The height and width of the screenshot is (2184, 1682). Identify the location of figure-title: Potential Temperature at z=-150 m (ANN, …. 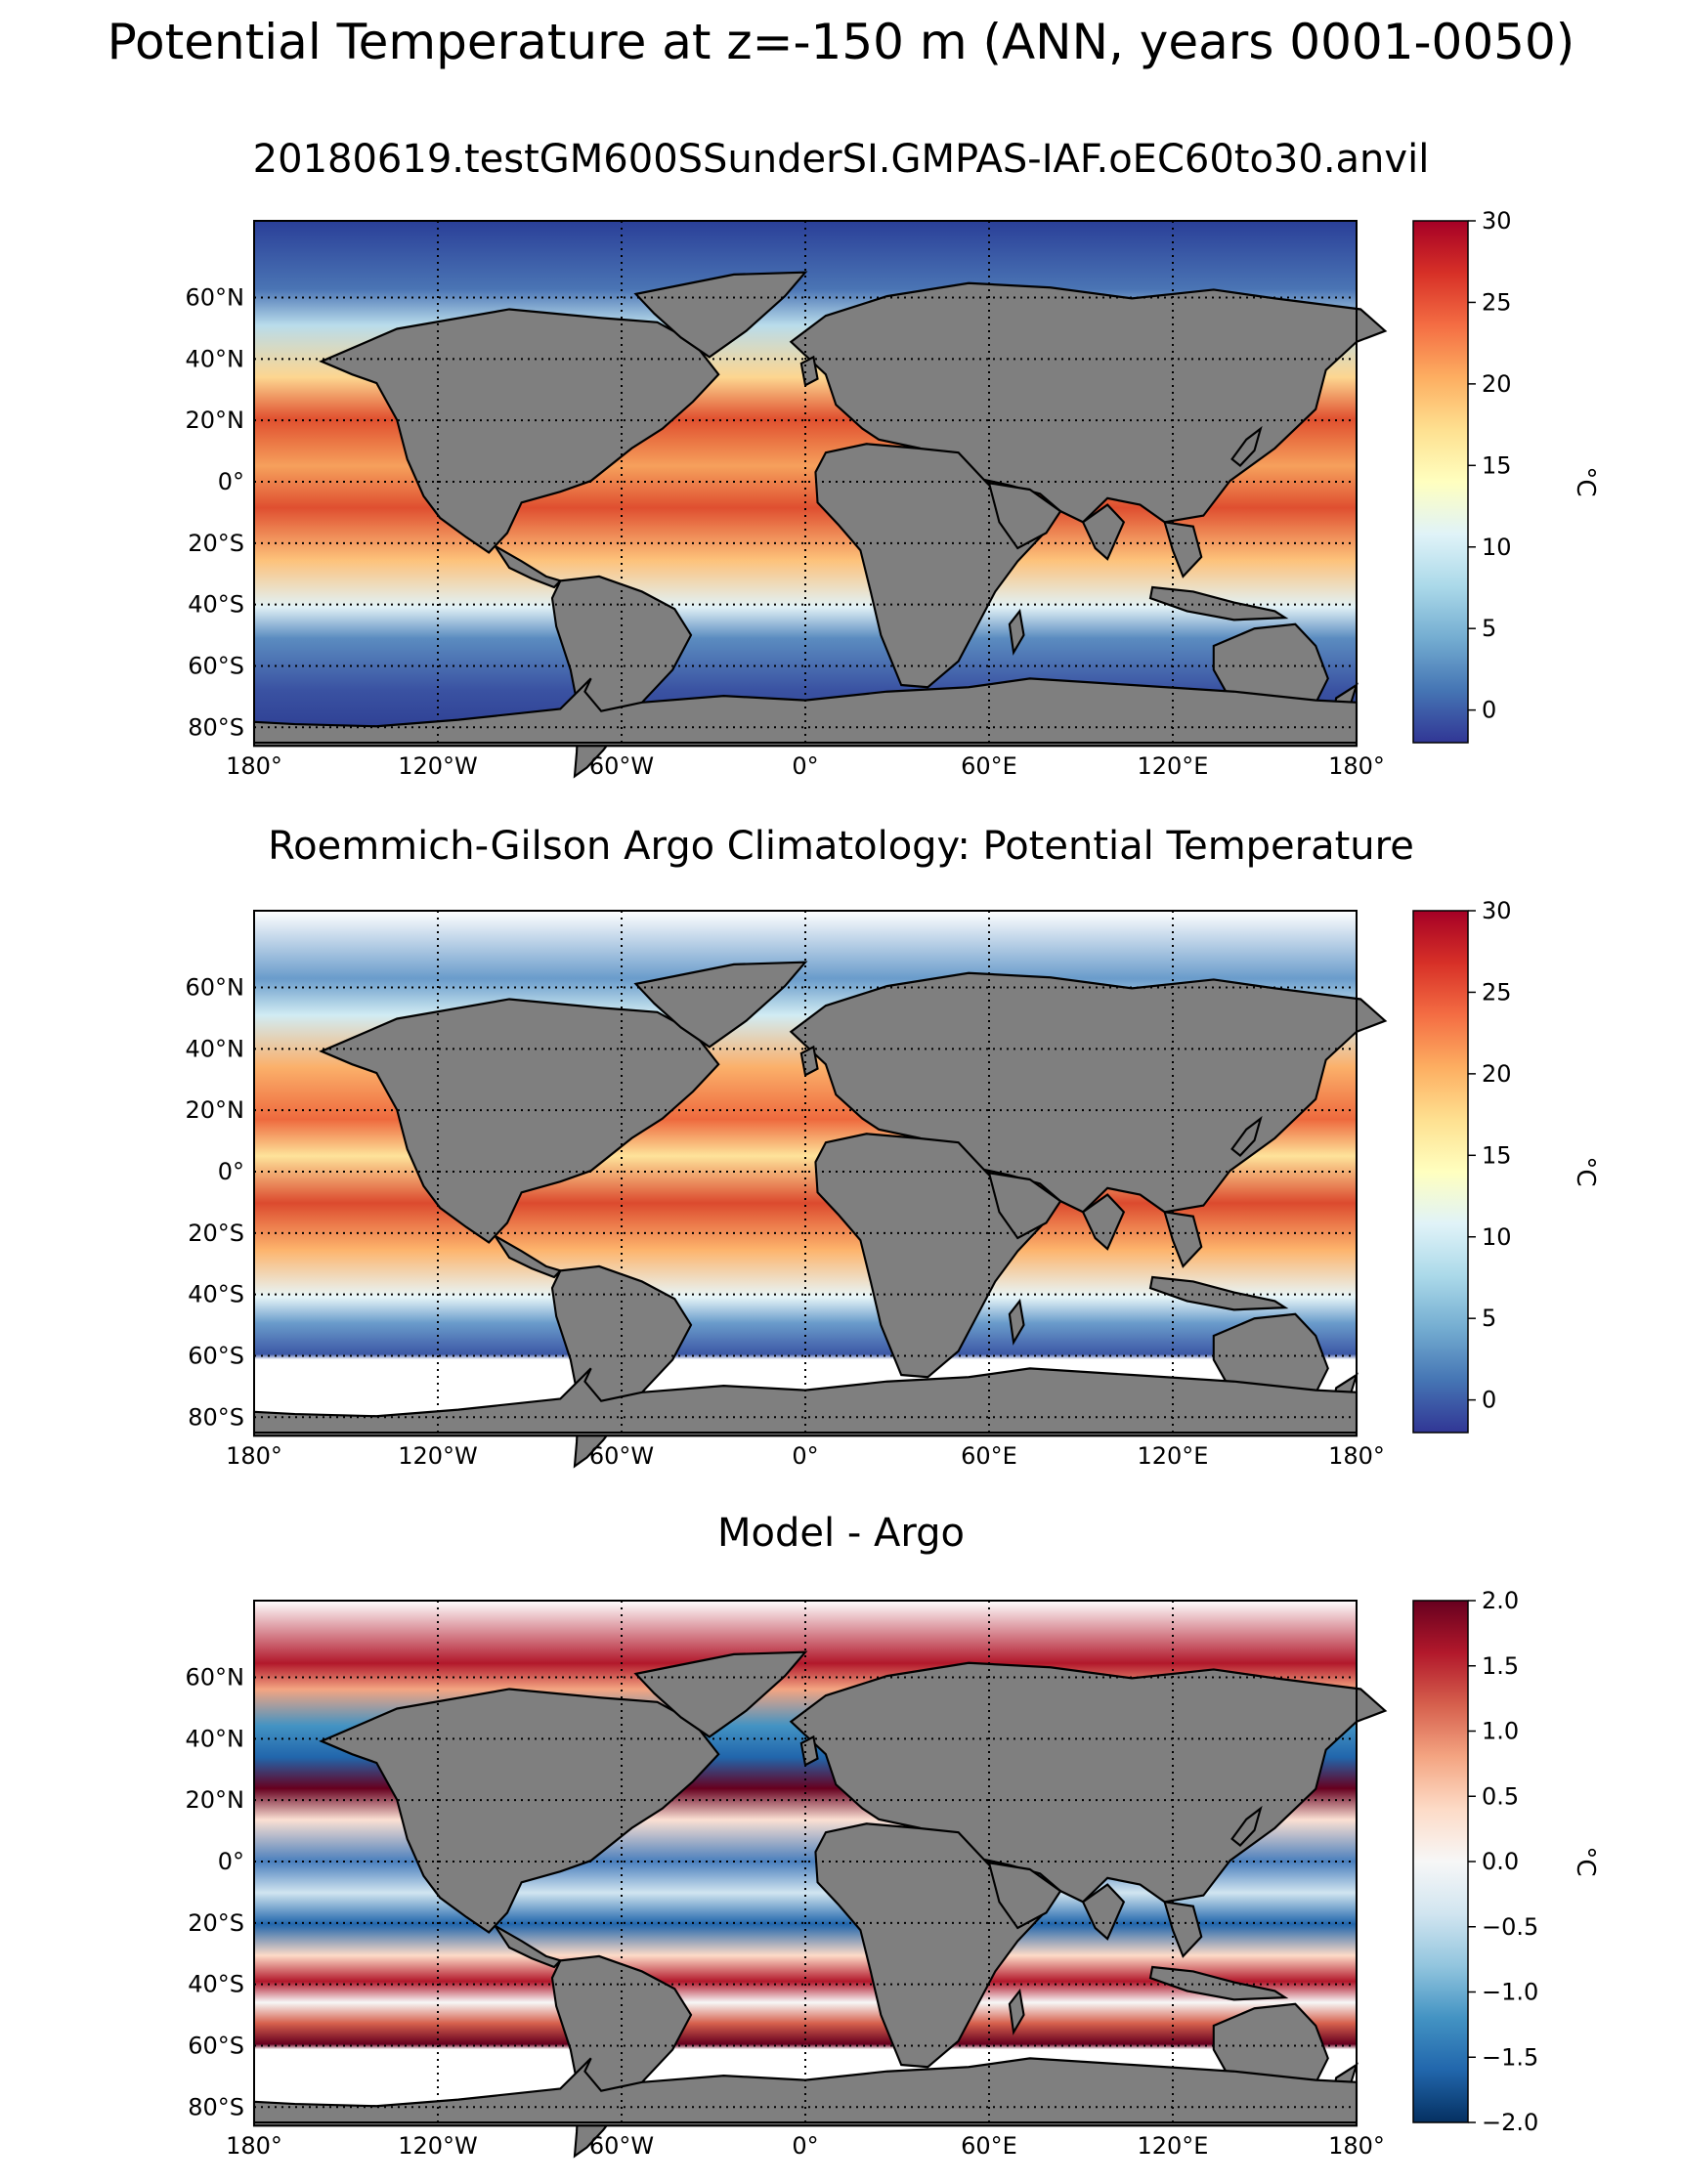
(841, 42).